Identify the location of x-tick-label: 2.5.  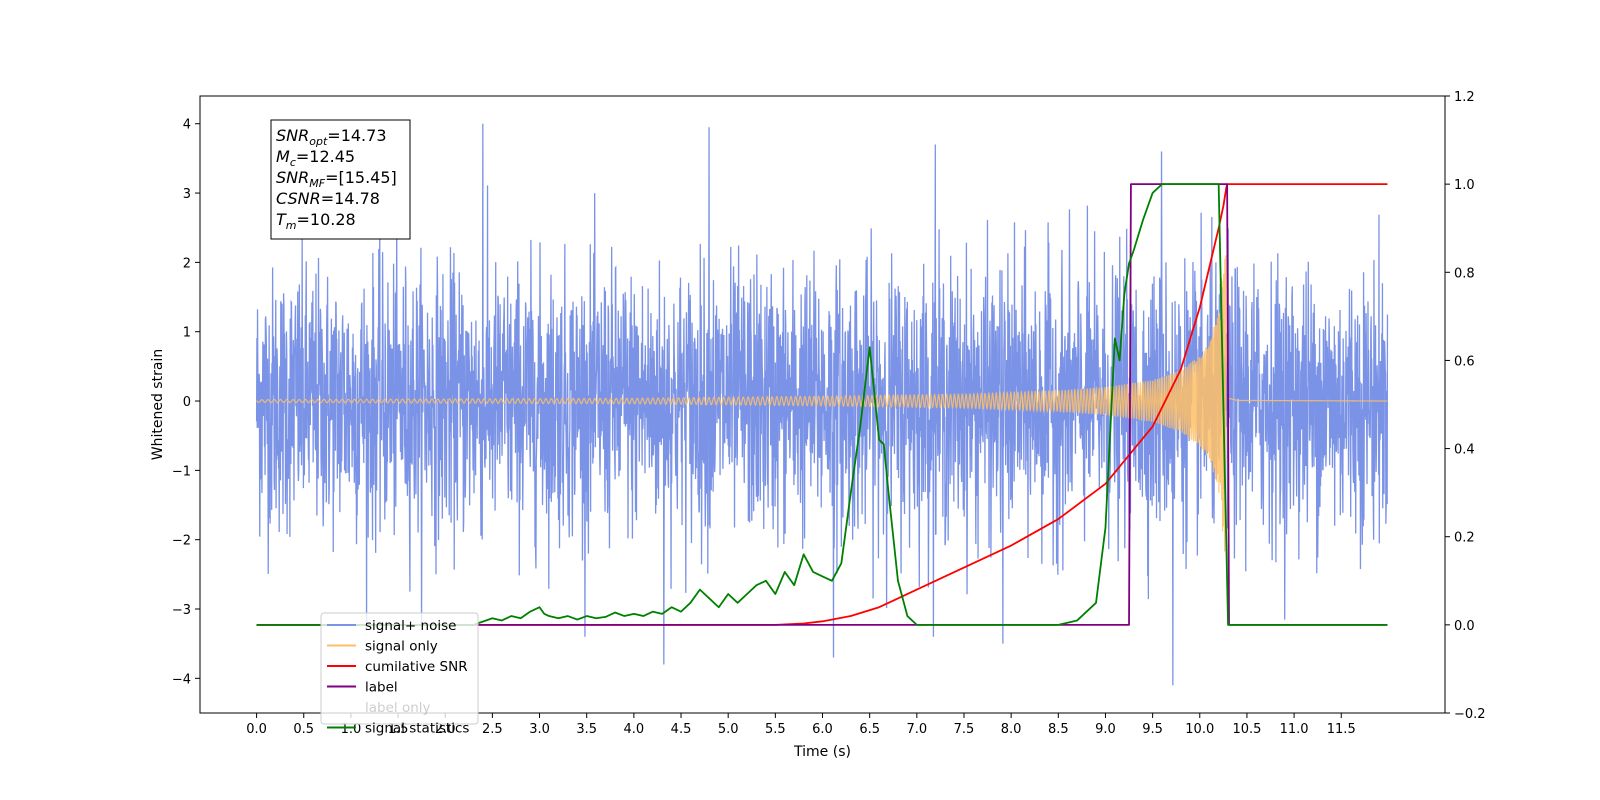
(492, 729).